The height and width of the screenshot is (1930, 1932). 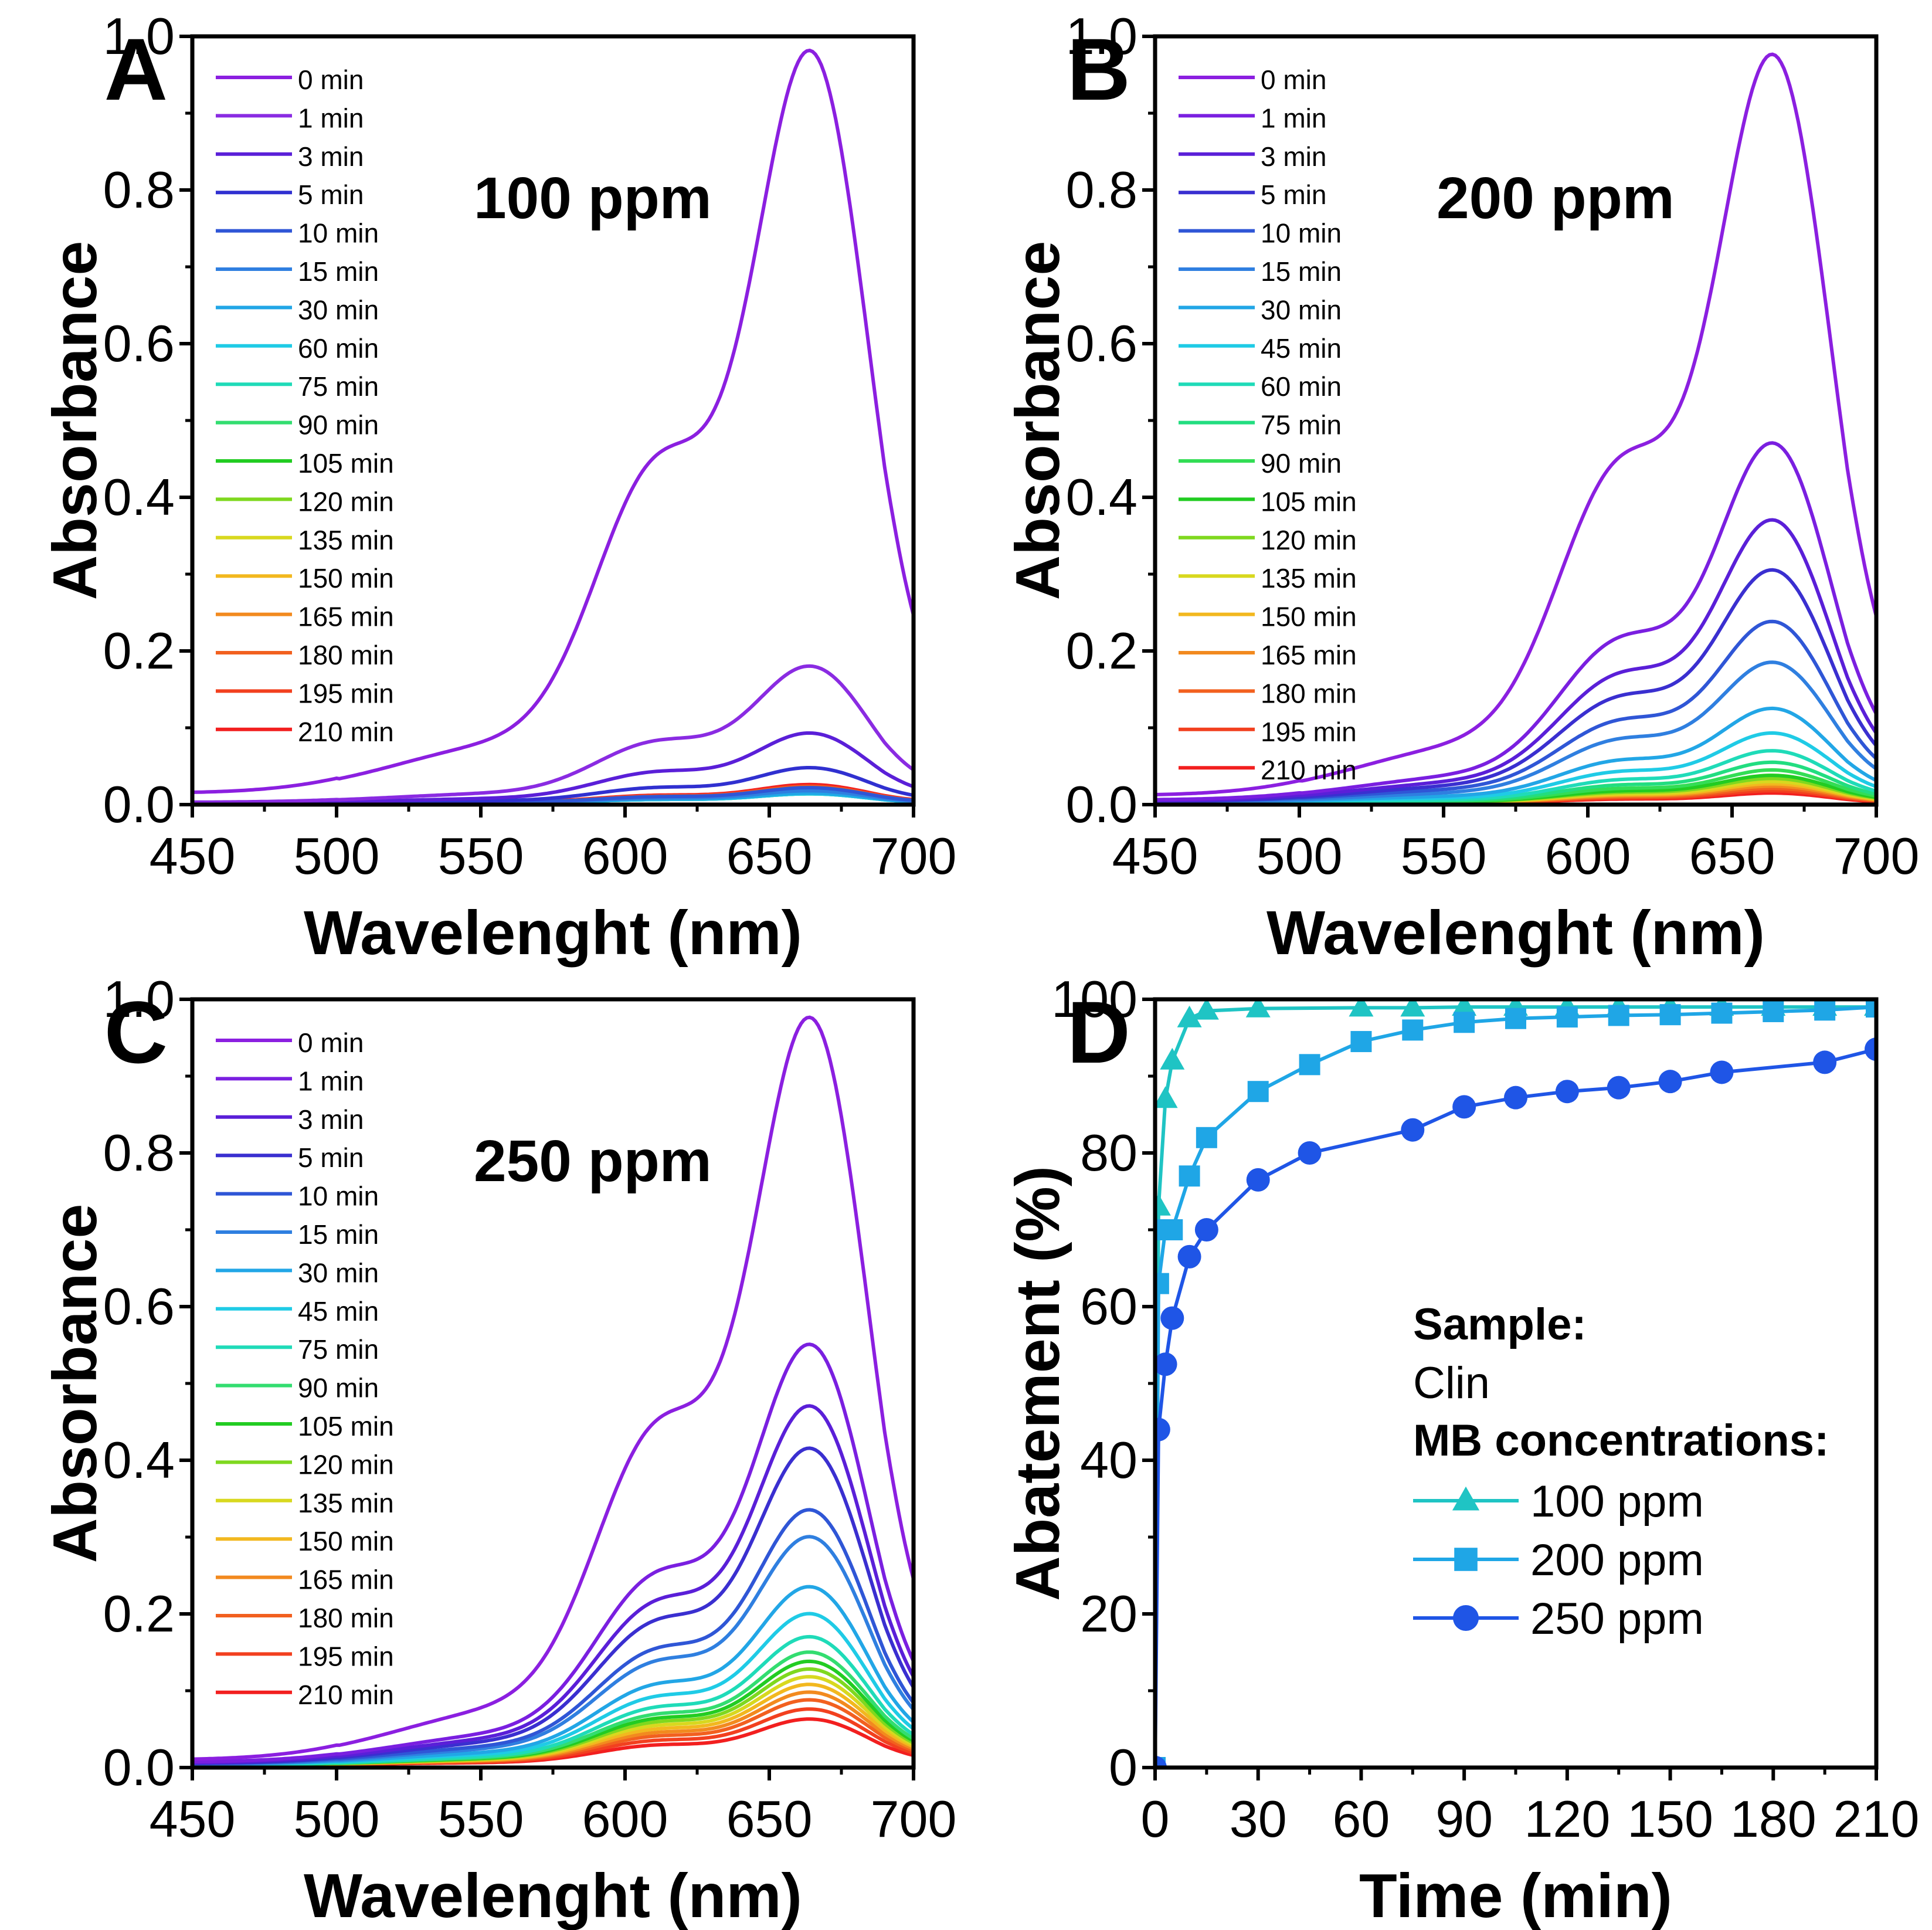 I want to click on legend-marker, so click(x=1466, y=1498).